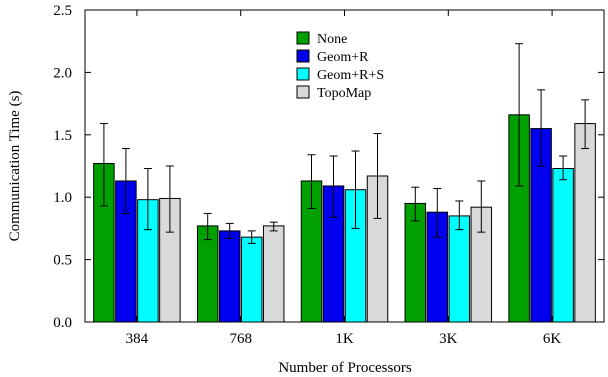 The height and width of the screenshot is (377, 608). What do you see at coordinates (344, 368) in the screenshot?
I see `x-axis-label: Number of Processors` at bounding box center [344, 368].